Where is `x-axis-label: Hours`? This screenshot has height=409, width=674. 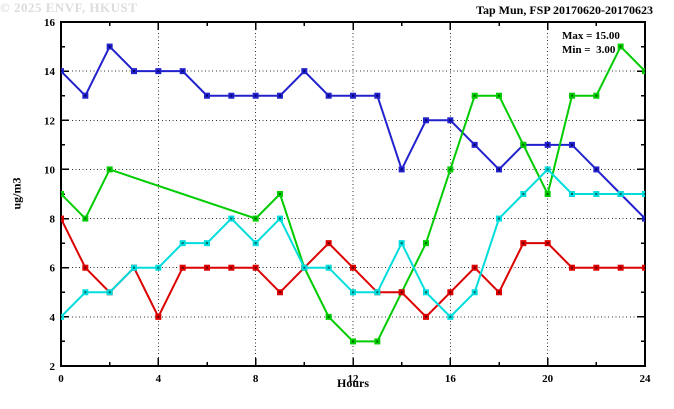
x-axis-label: Hours is located at coordinates (352, 383).